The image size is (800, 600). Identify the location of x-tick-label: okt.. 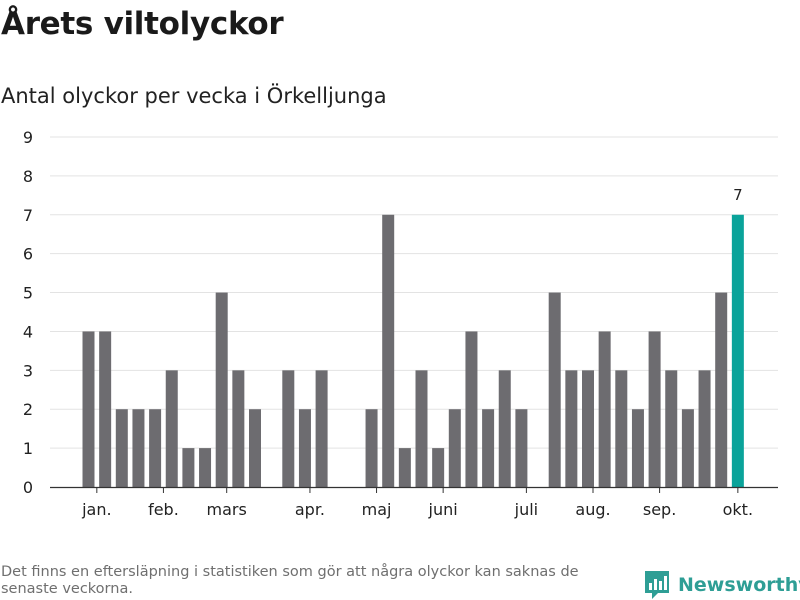
(738, 509).